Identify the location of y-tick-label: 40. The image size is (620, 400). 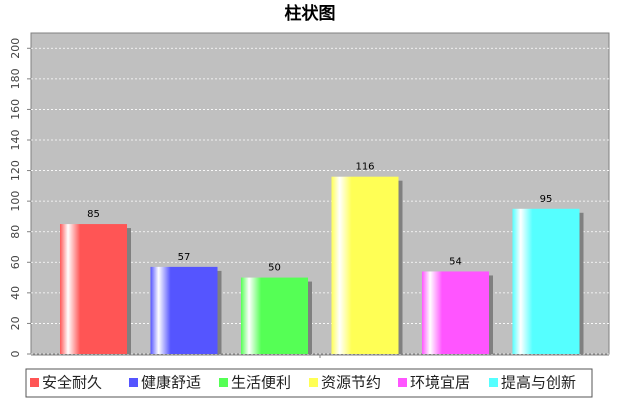
(15, 293).